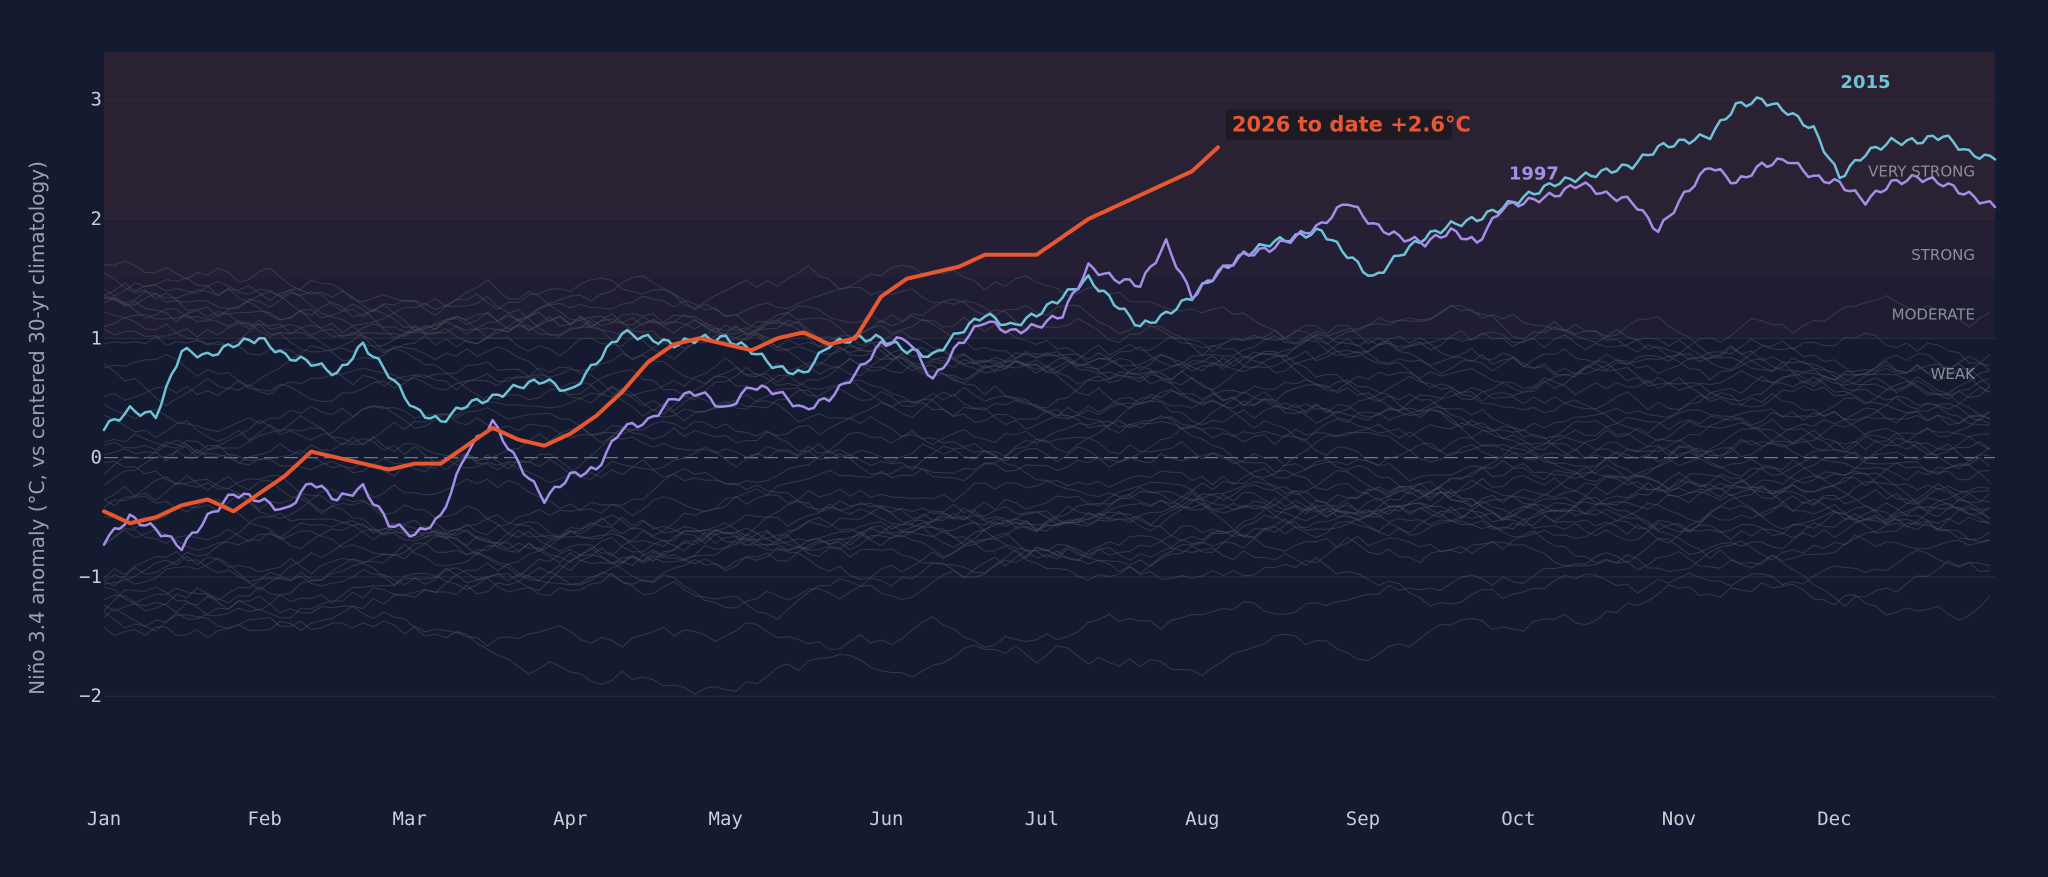 This screenshot has height=877, width=2048. I want to click on y-tick-label: 0, so click(96, 458).